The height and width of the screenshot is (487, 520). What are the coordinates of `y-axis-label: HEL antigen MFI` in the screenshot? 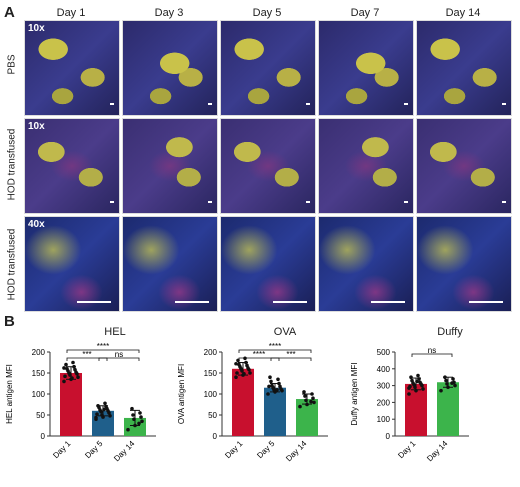 It's located at (9, 394).